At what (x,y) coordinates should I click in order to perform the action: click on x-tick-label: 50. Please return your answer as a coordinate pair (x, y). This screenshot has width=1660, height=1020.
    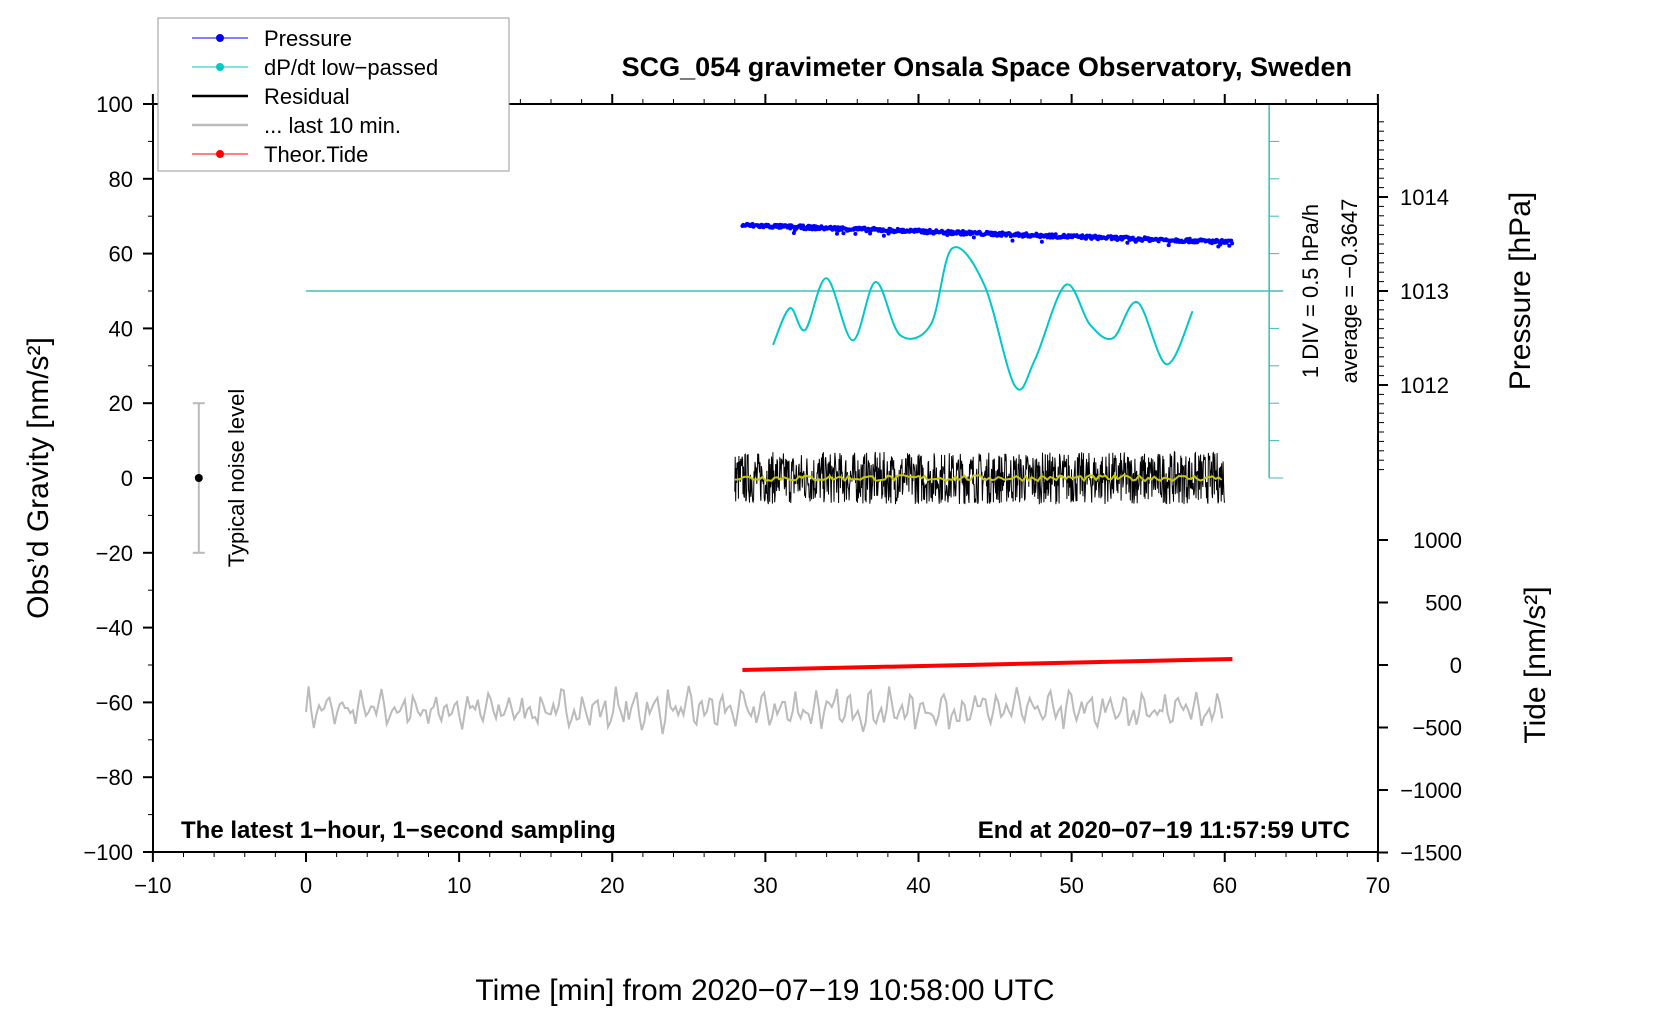
    Looking at the image, I should click on (1071, 885).